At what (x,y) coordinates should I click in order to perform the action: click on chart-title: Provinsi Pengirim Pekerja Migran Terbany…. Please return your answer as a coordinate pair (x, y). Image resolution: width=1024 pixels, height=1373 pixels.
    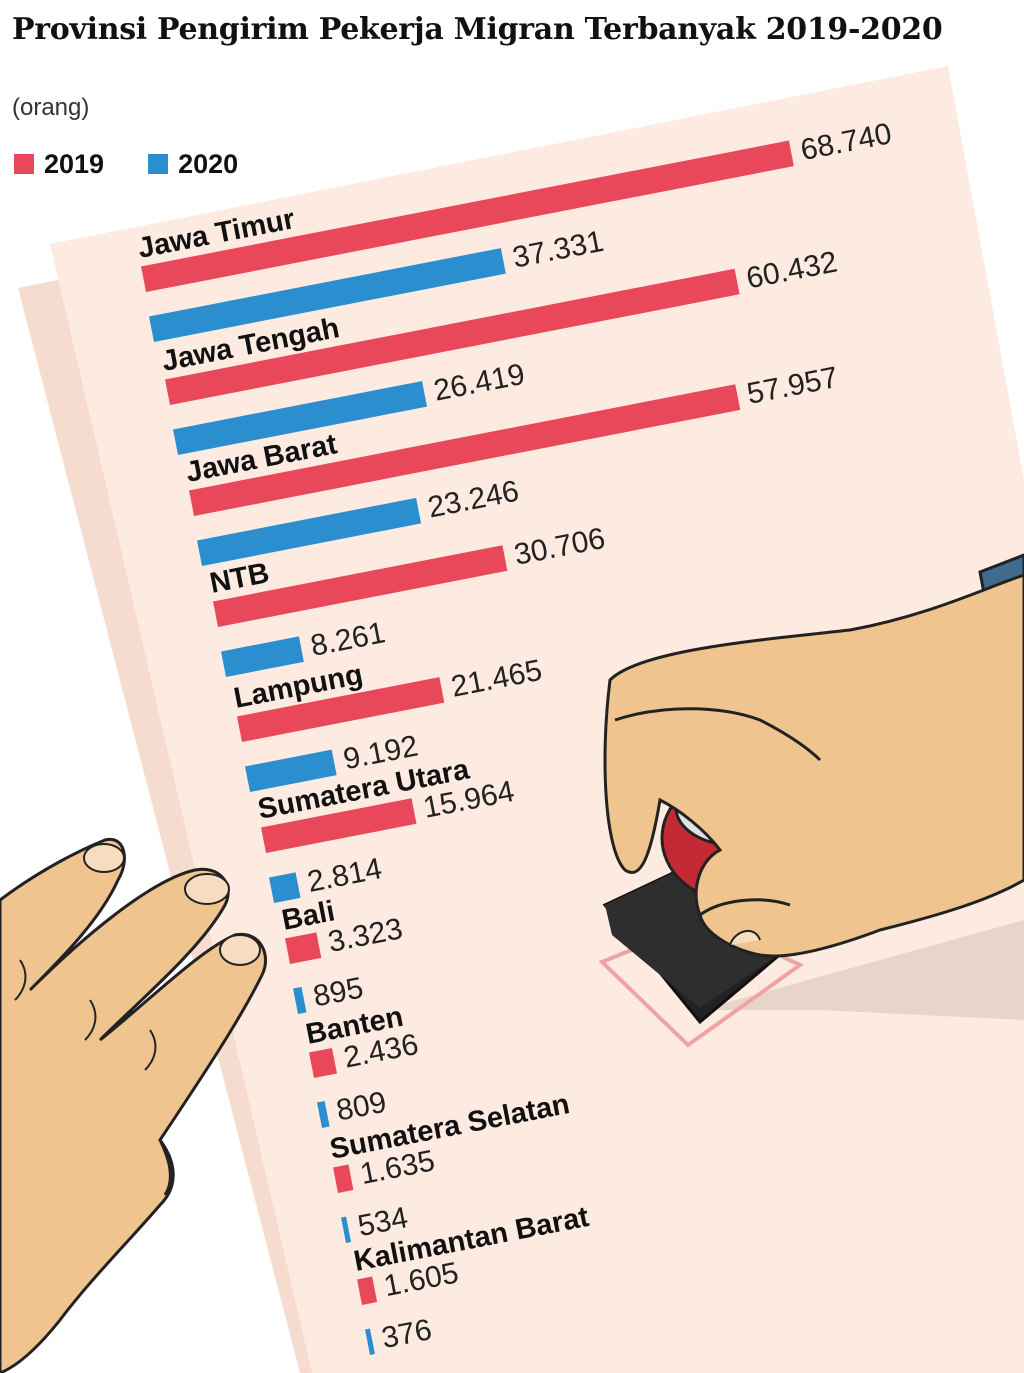
    Looking at the image, I should click on (477, 29).